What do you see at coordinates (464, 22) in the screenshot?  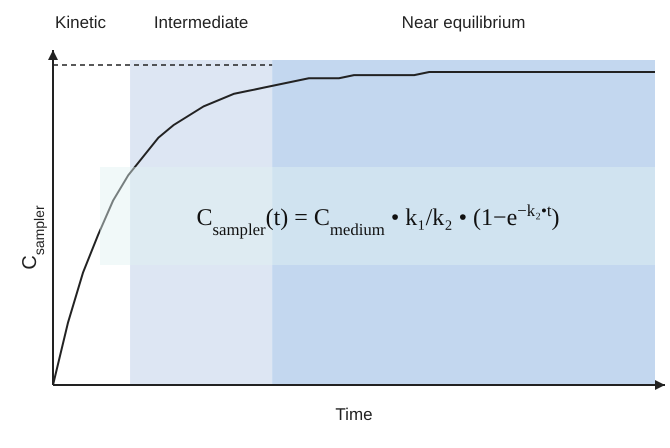 I see `text: Near equilibrium` at bounding box center [464, 22].